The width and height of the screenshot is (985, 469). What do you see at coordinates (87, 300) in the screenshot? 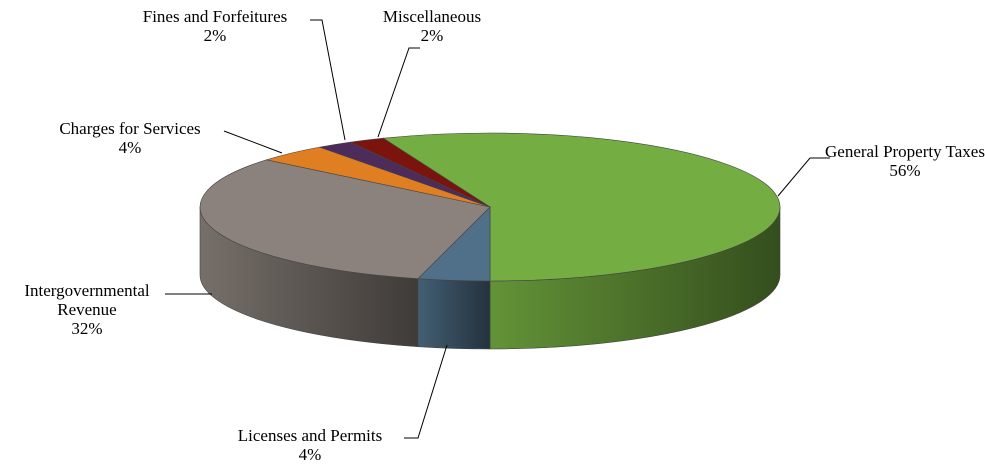
I see `category-label: Intergovernmental Revenue` at bounding box center [87, 300].